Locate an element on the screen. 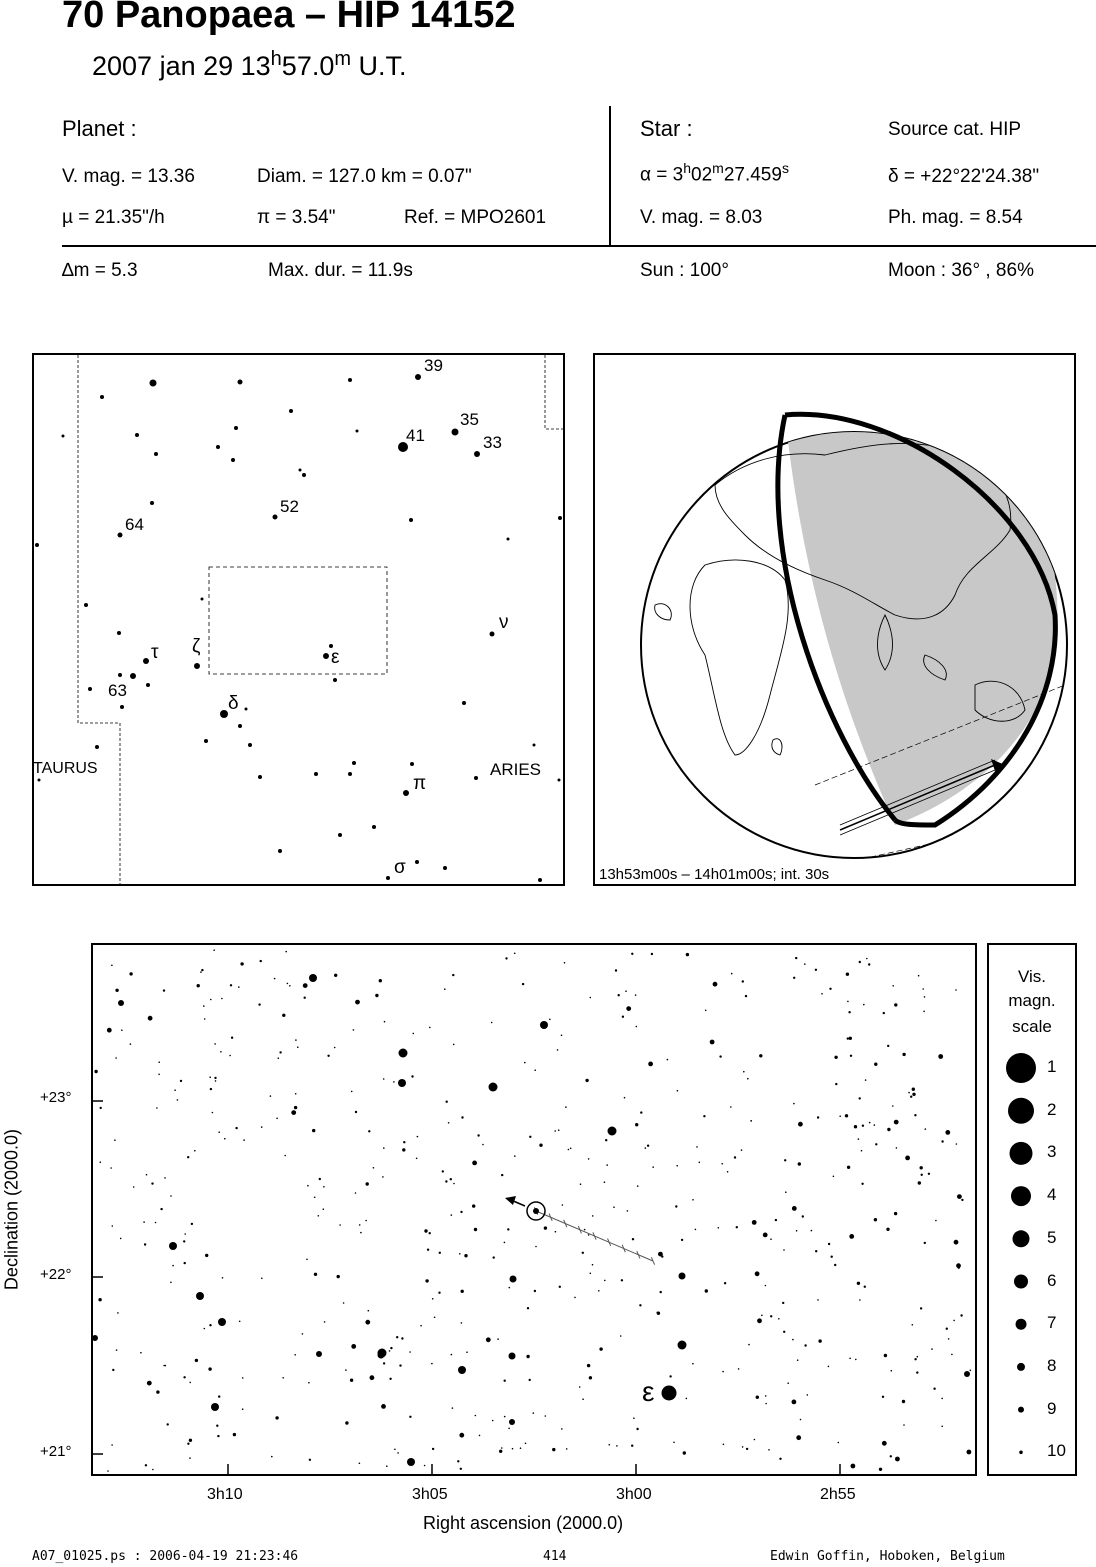 The image size is (1096, 1567). max-duration: Max. dur. = 11.9s is located at coordinates (340, 270).